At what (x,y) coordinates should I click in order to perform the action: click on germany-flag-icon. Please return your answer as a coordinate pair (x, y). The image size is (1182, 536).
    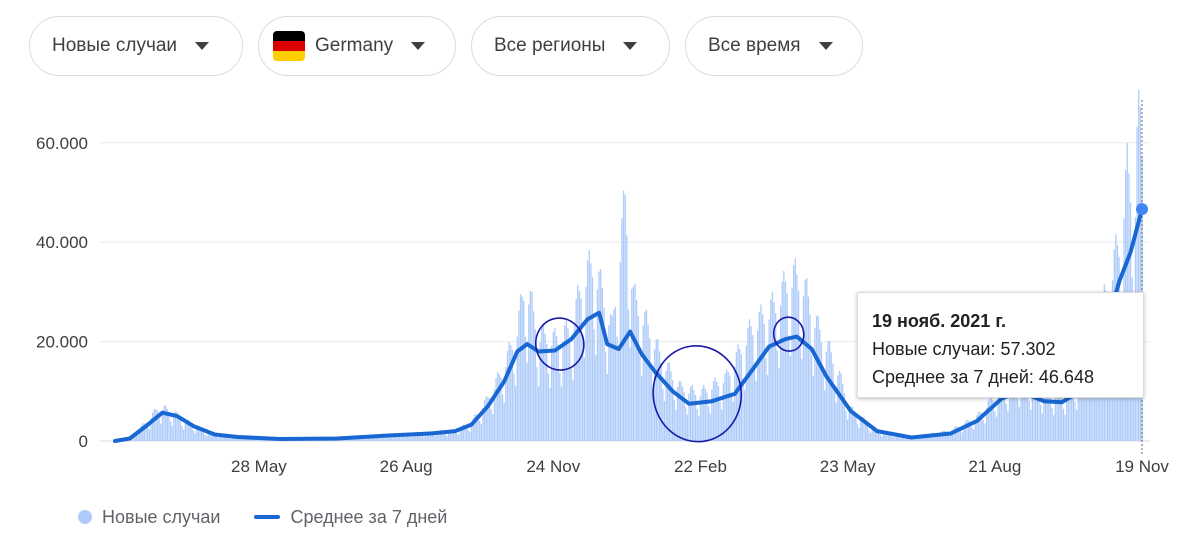
    Looking at the image, I should click on (289, 46).